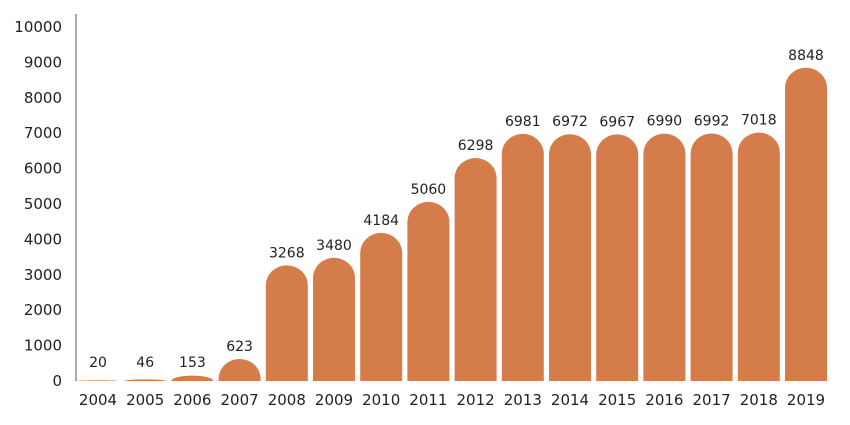  What do you see at coordinates (711, 257) in the screenshot?
I see `bar-2017` at bounding box center [711, 257].